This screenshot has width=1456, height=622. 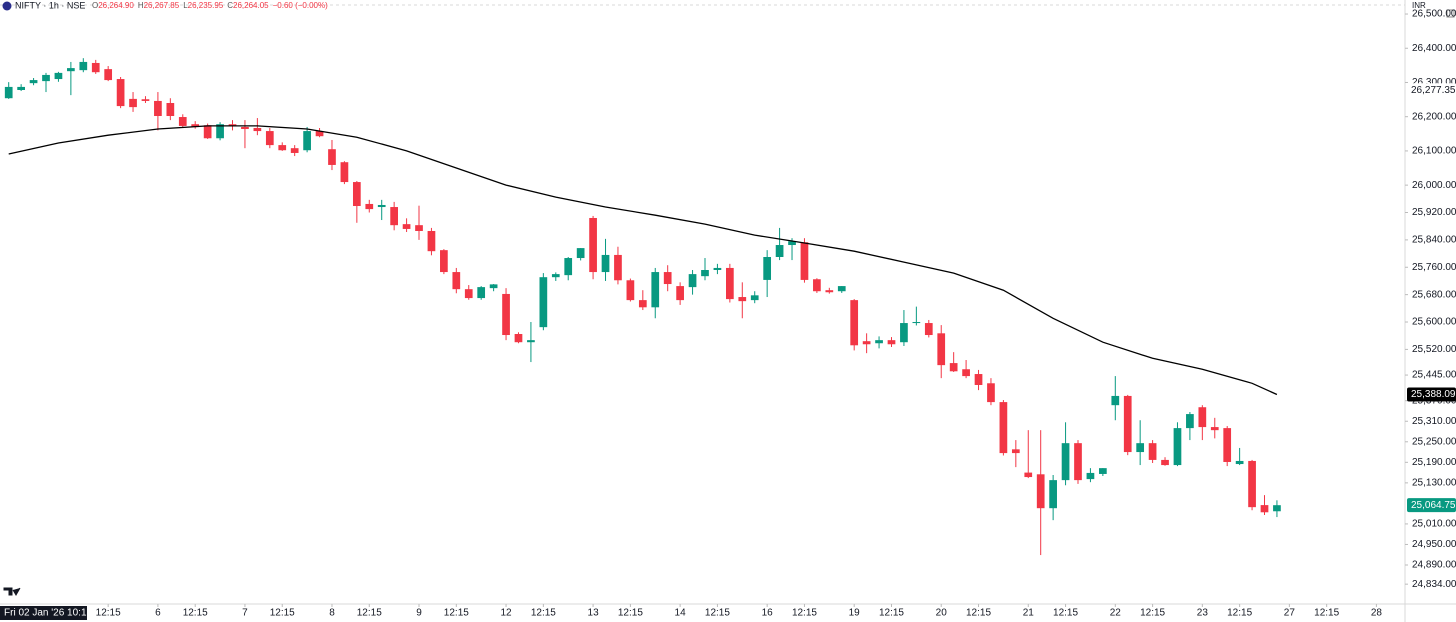 I want to click on currency: INR, so click(x=1419, y=5).